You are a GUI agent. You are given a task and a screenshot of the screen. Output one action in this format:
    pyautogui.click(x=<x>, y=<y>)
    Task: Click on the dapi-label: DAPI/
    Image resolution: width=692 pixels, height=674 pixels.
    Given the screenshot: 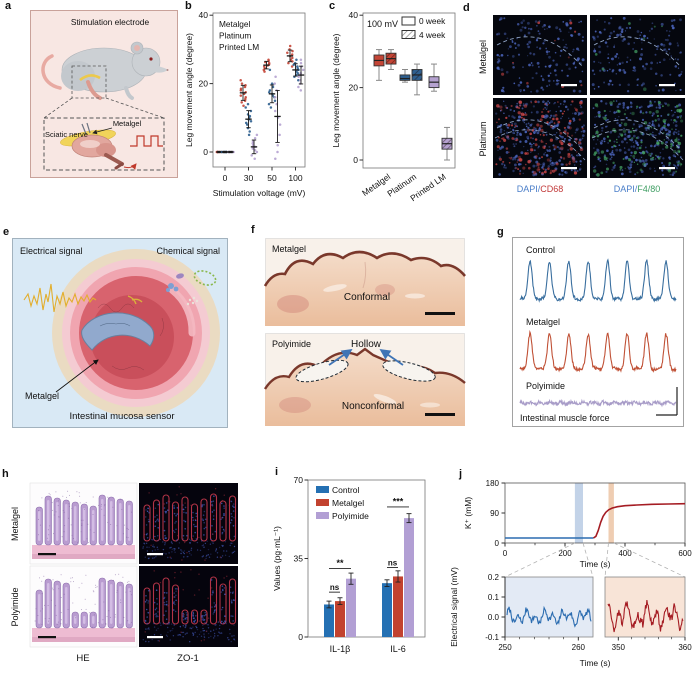 What is the action you would take?
    pyautogui.click(x=626, y=189)
    